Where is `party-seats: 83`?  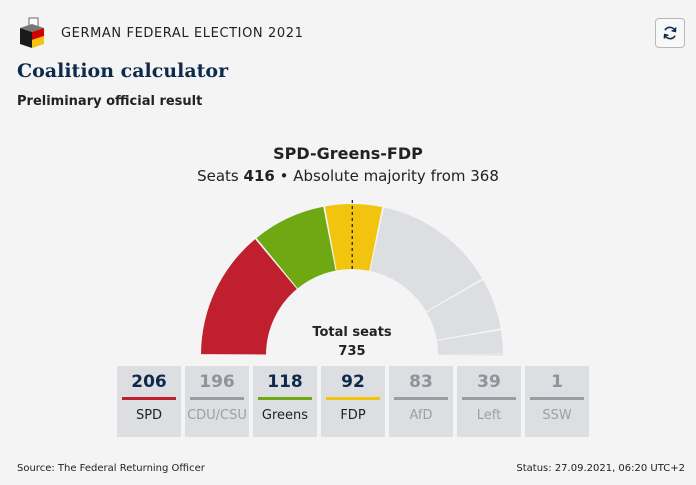 party-seats: 83 is located at coordinates (421, 382).